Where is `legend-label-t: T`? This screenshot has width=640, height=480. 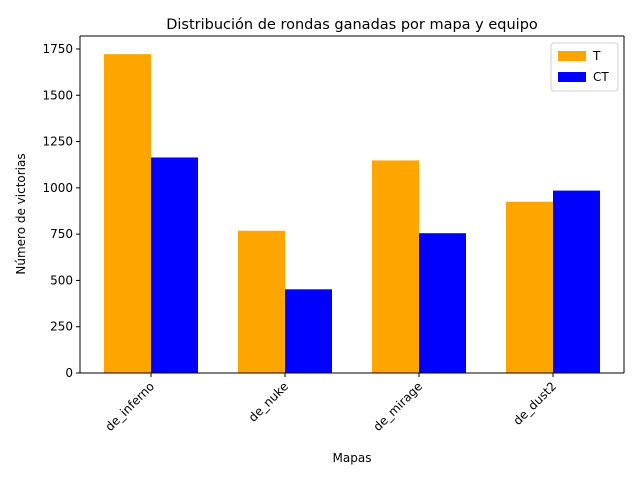
legend-label-t: T is located at coordinates (596, 56).